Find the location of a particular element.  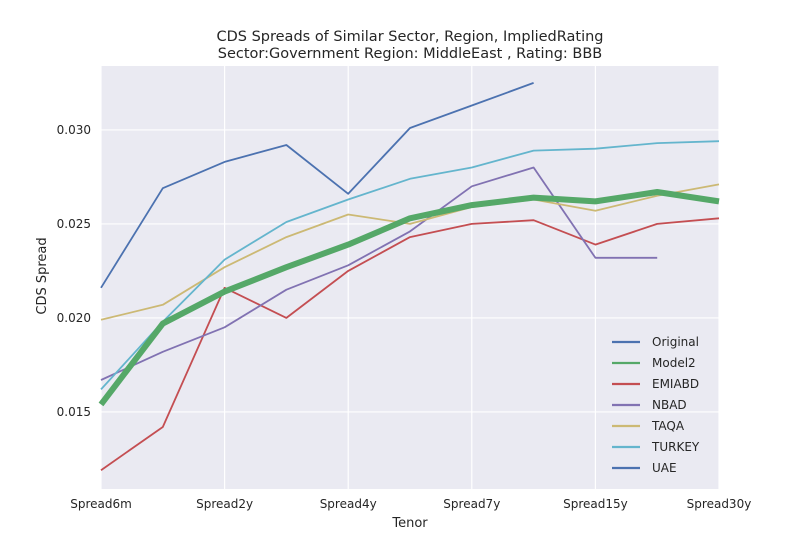

legend-item-model2: Model2 is located at coordinates (654, 363).